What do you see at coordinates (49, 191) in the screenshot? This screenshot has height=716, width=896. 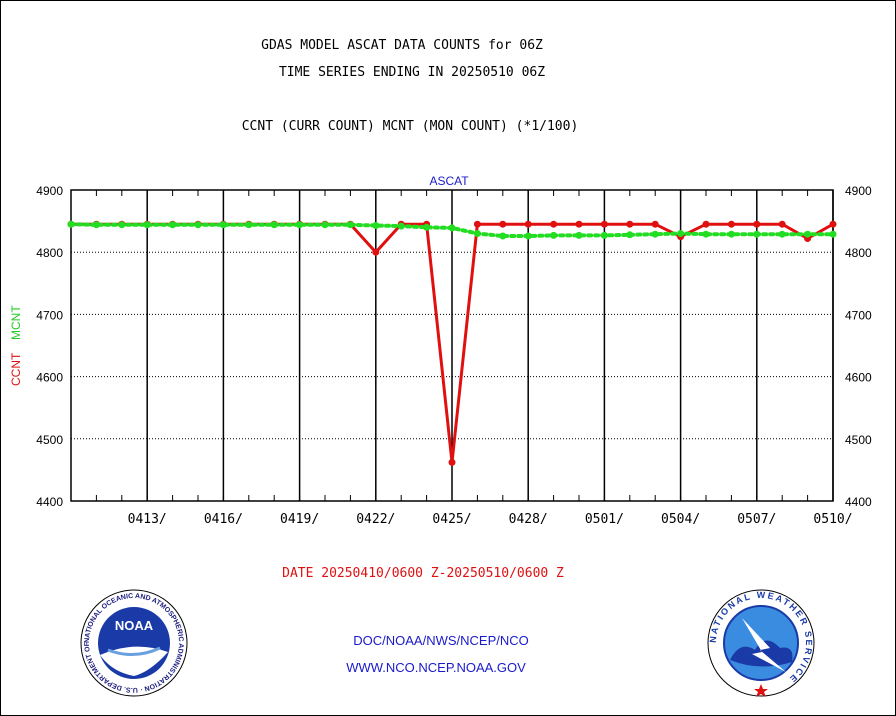 I see `y-tick-label-left: 4900` at bounding box center [49, 191].